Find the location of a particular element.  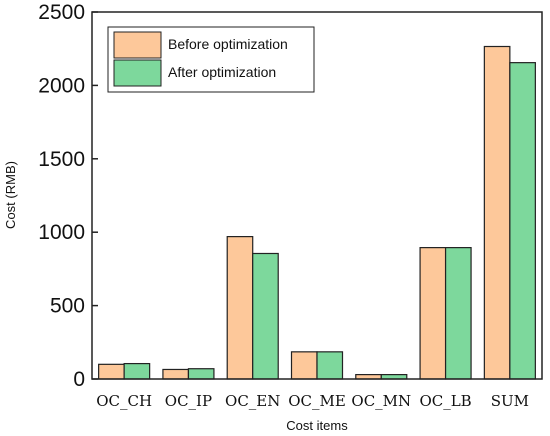

y-tick-label: 2500 is located at coordinates (61, 12).